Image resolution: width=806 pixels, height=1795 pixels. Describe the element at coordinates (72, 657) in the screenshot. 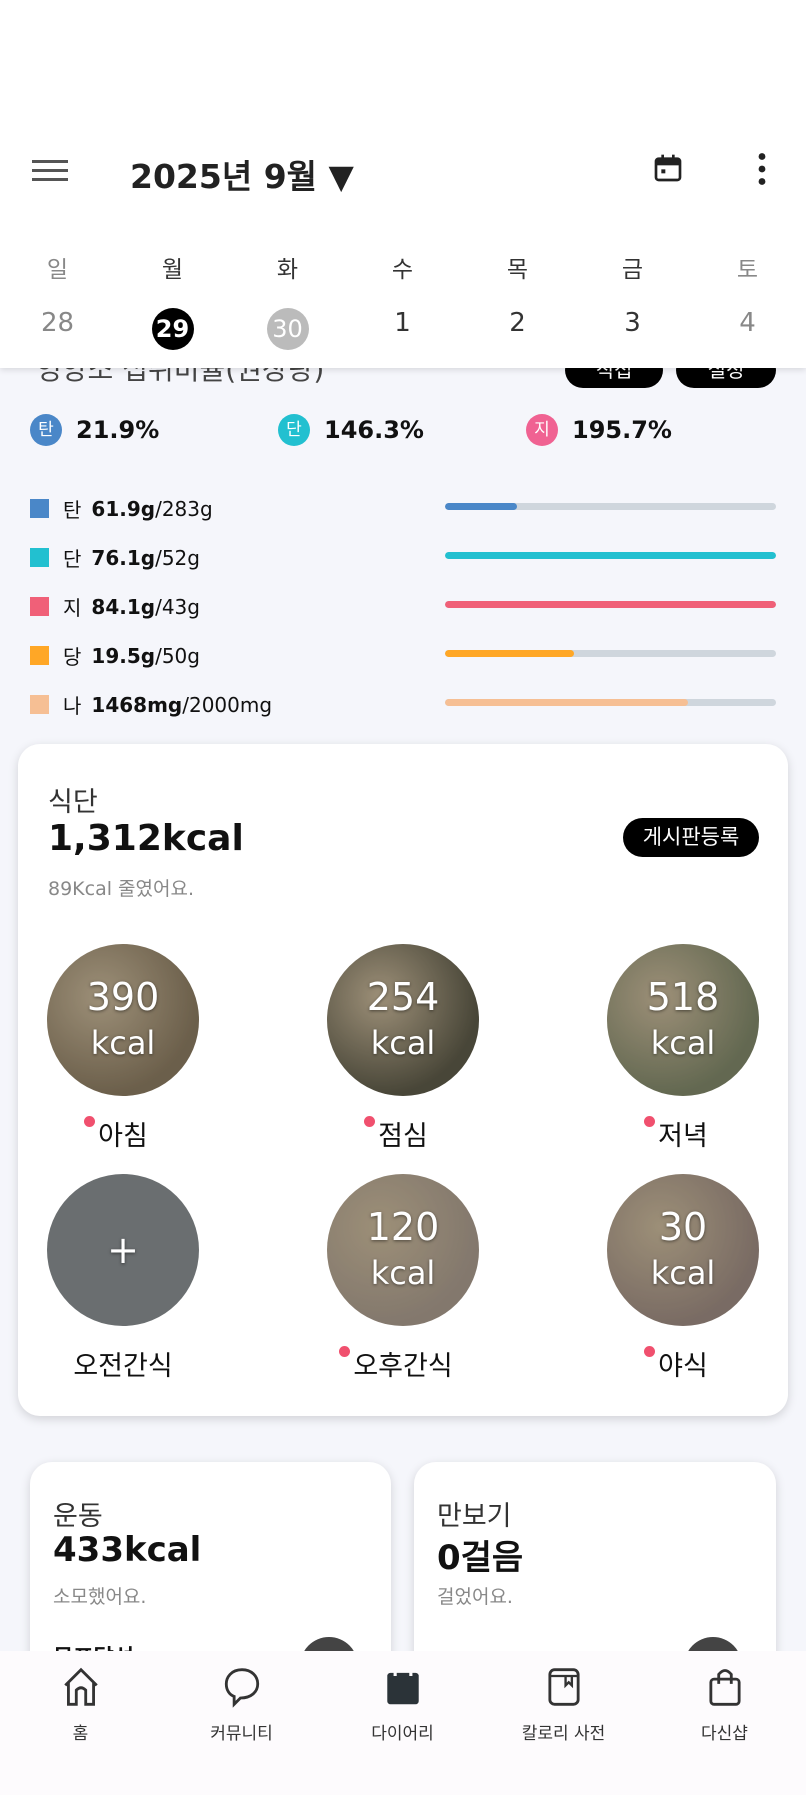

I see `nutrient-key: 당` at that location.